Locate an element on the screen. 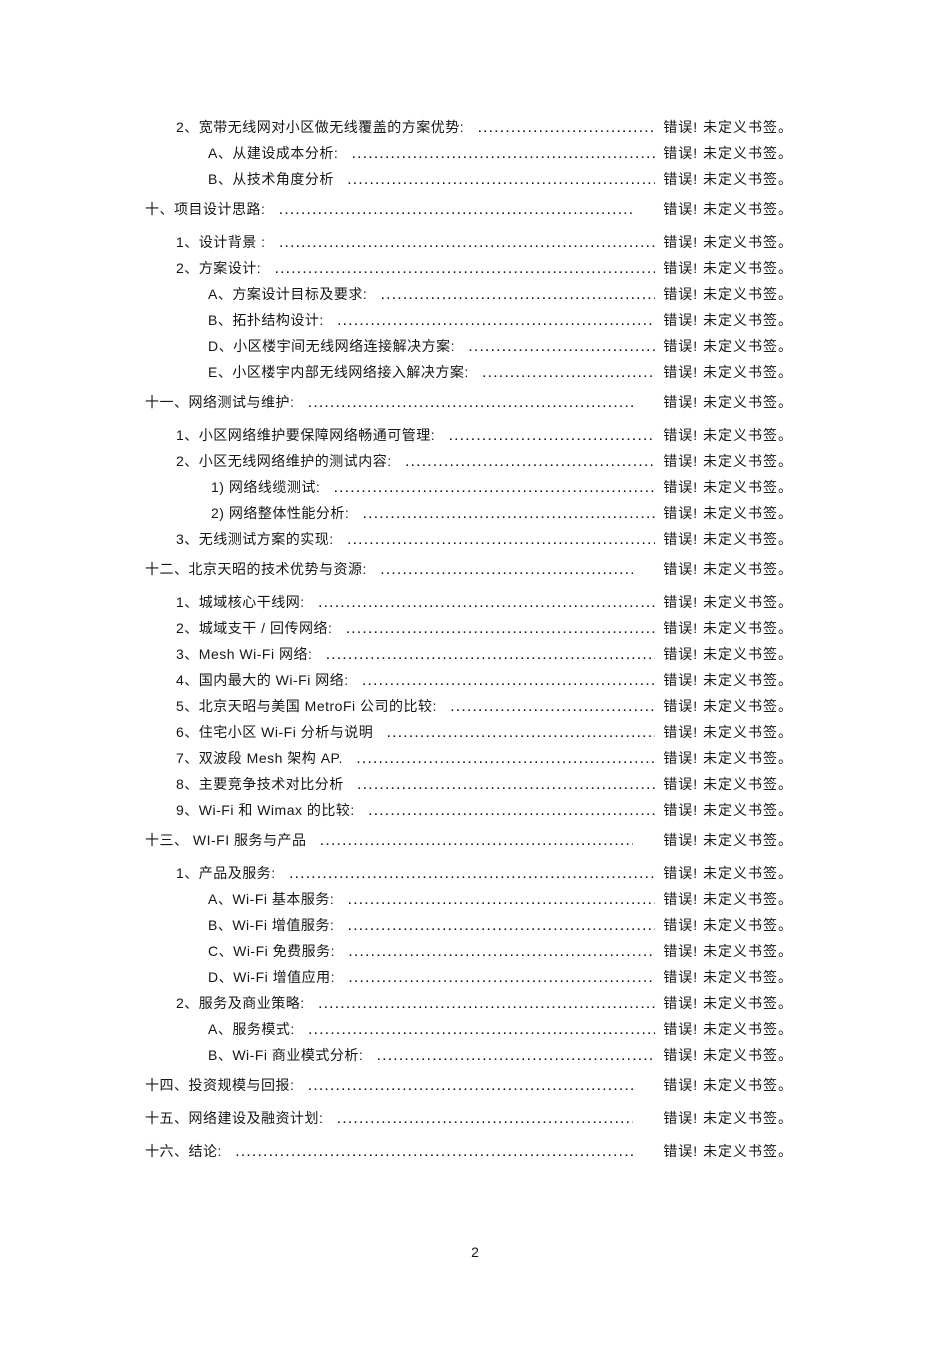 Image resolution: width=950 pixels, height=1345 pixels. toc-entry-label: A、服务模式: is located at coordinates (251, 1029).